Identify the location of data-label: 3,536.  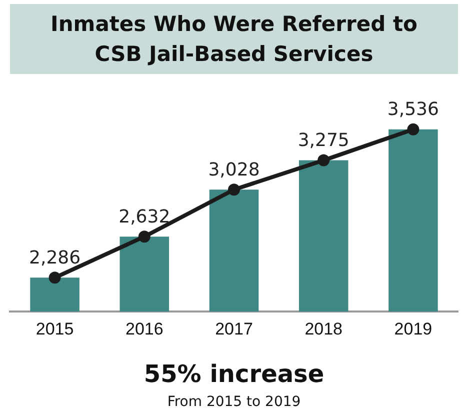
(413, 109).